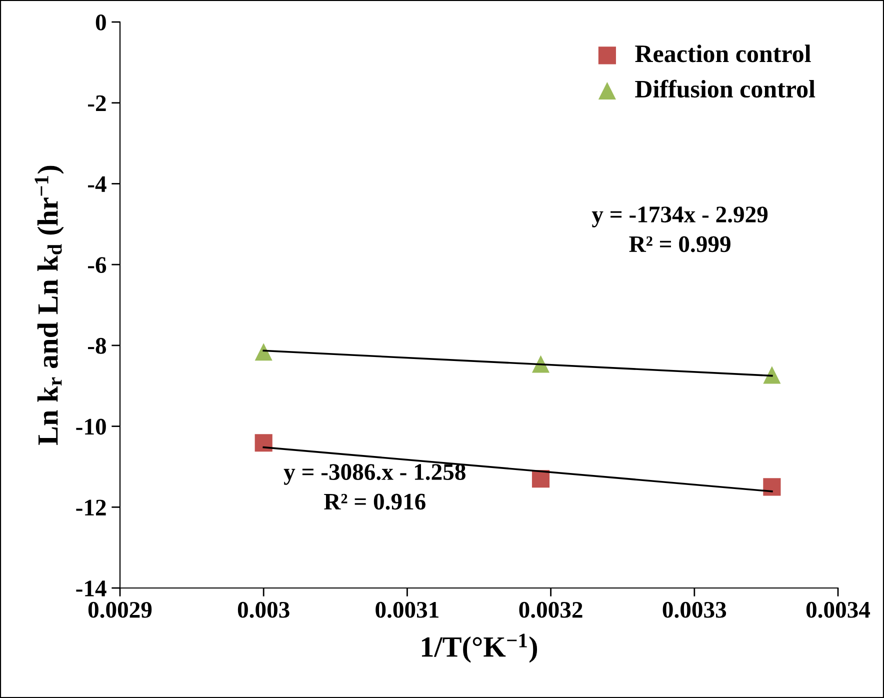 The image size is (884, 698). What do you see at coordinates (97, 184) in the screenshot?
I see `y-tick-label: -4` at bounding box center [97, 184].